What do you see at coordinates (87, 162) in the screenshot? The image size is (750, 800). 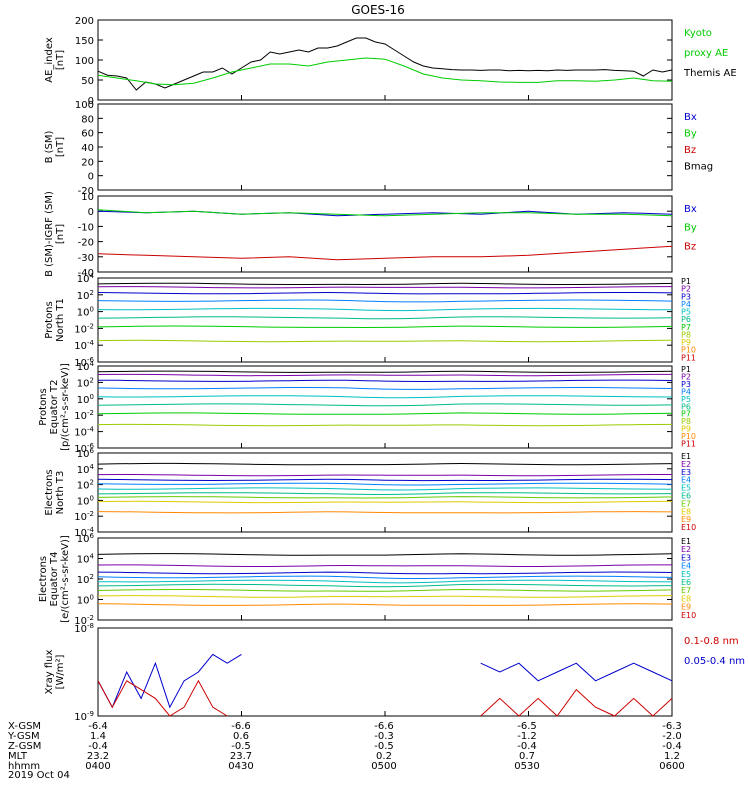 I see `y-tick-label: 20` at bounding box center [87, 162].